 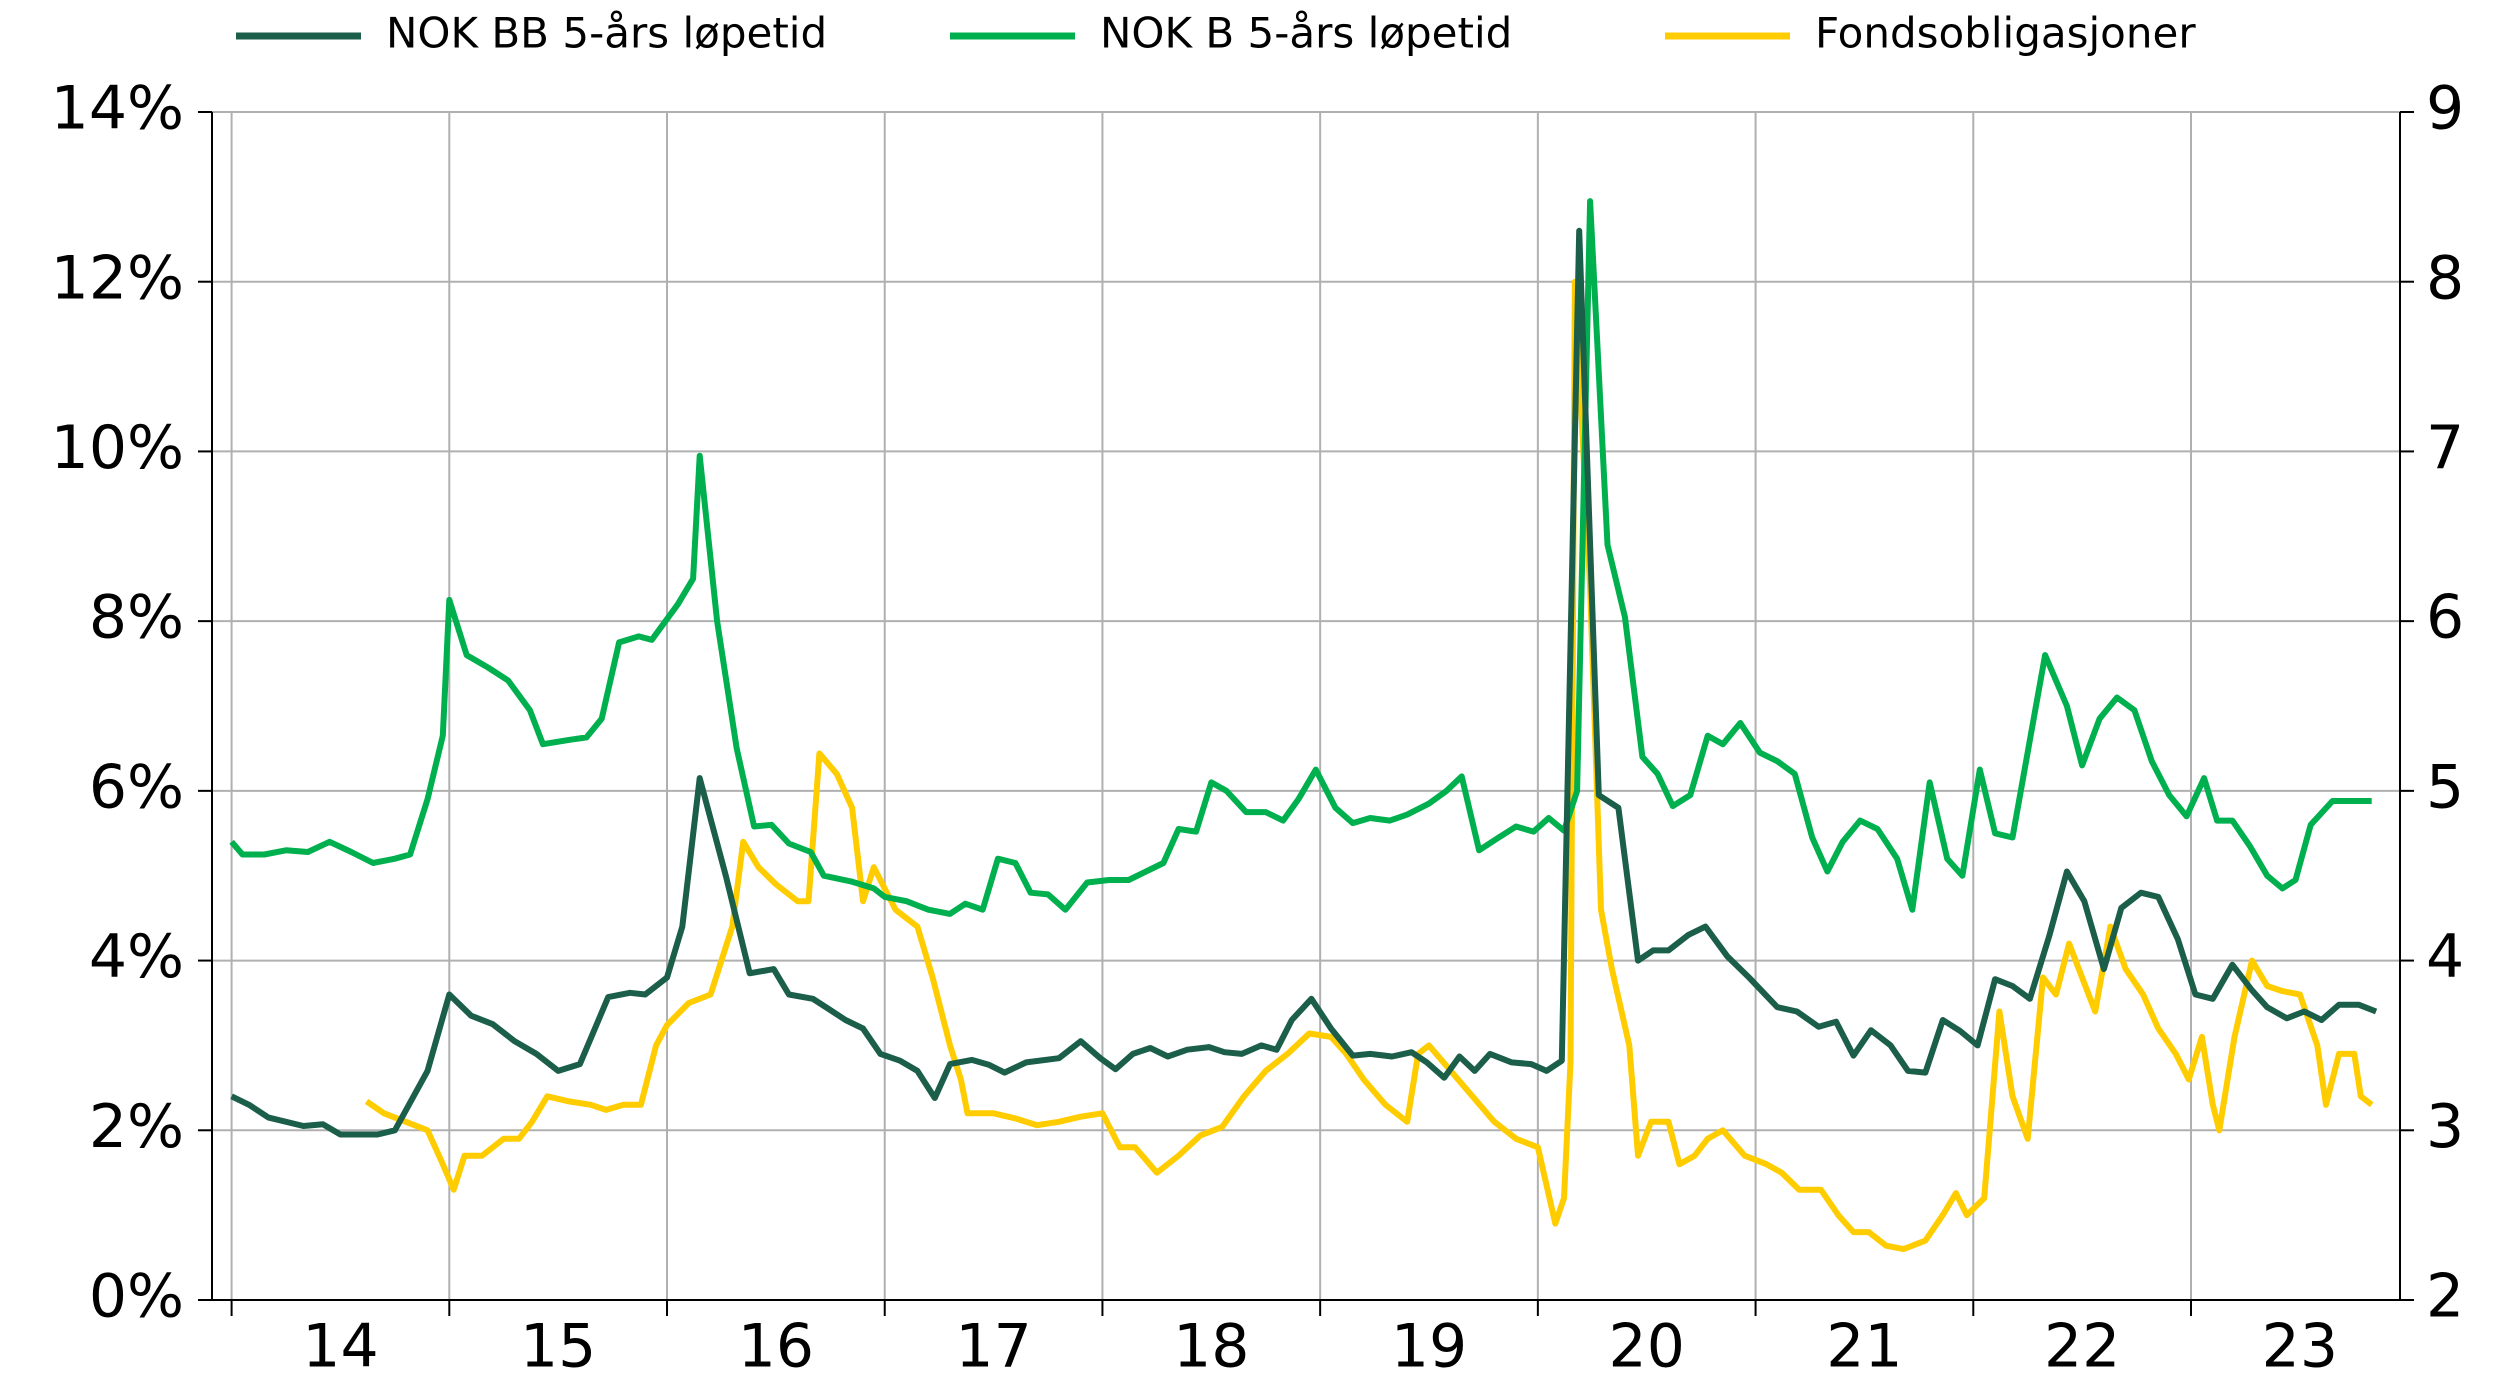 I want to click on y2-tick-label: 9, so click(x=2445, y=109).